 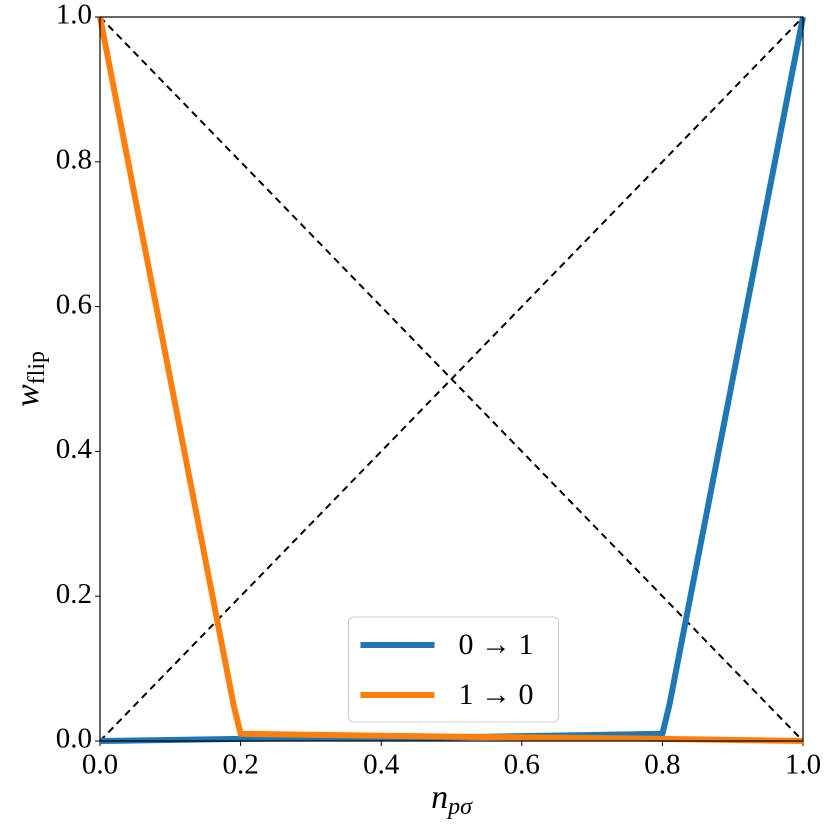 I want to click on y-label-sub: flip, so click(x=37, y=367).